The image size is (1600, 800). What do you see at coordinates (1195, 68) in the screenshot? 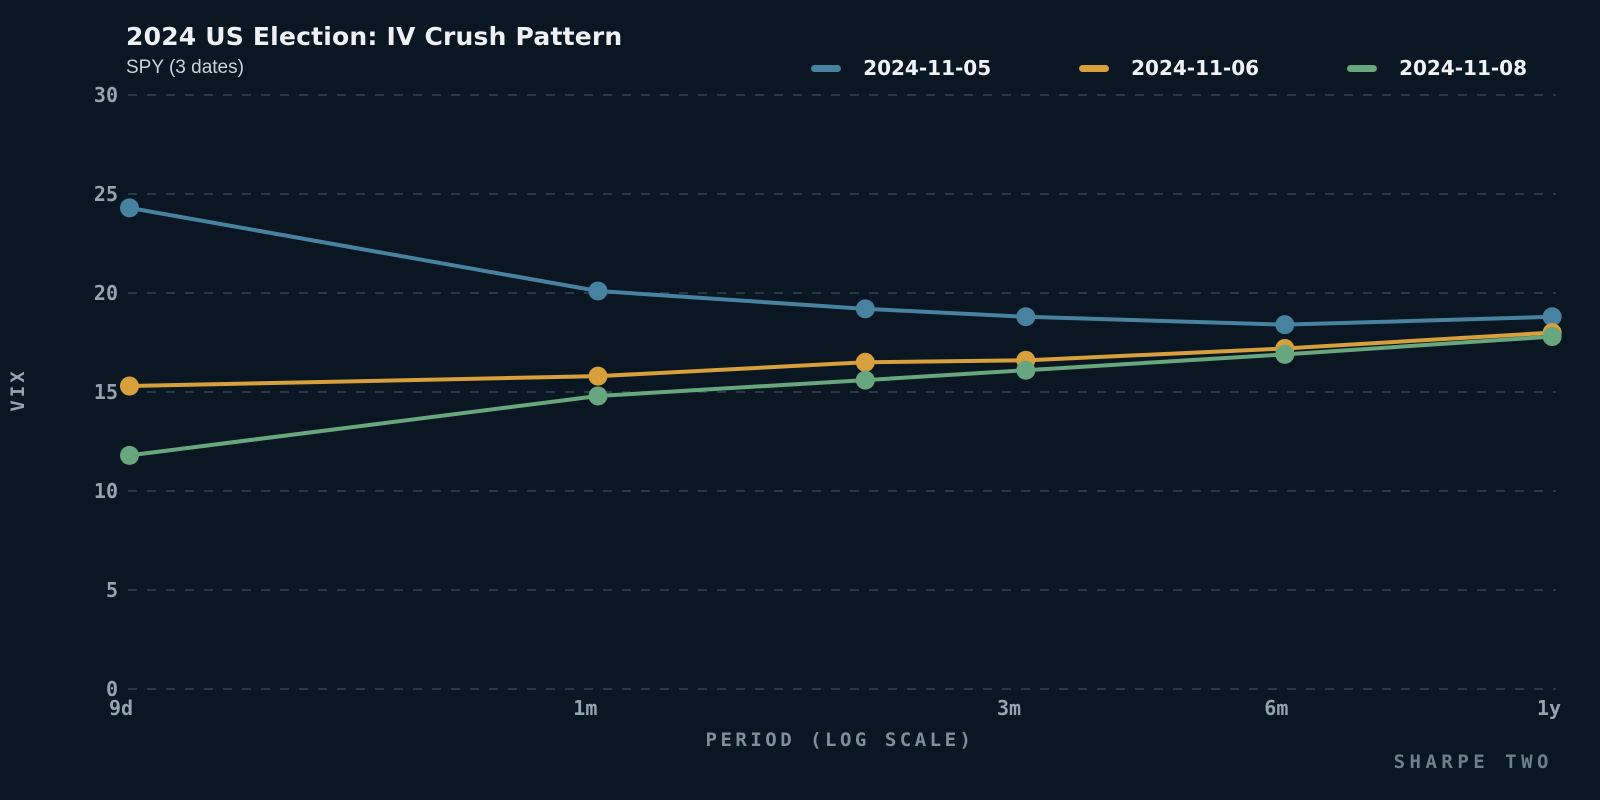
I see `legend-label: 2024-11-06` at bounding box center [1195, 68].